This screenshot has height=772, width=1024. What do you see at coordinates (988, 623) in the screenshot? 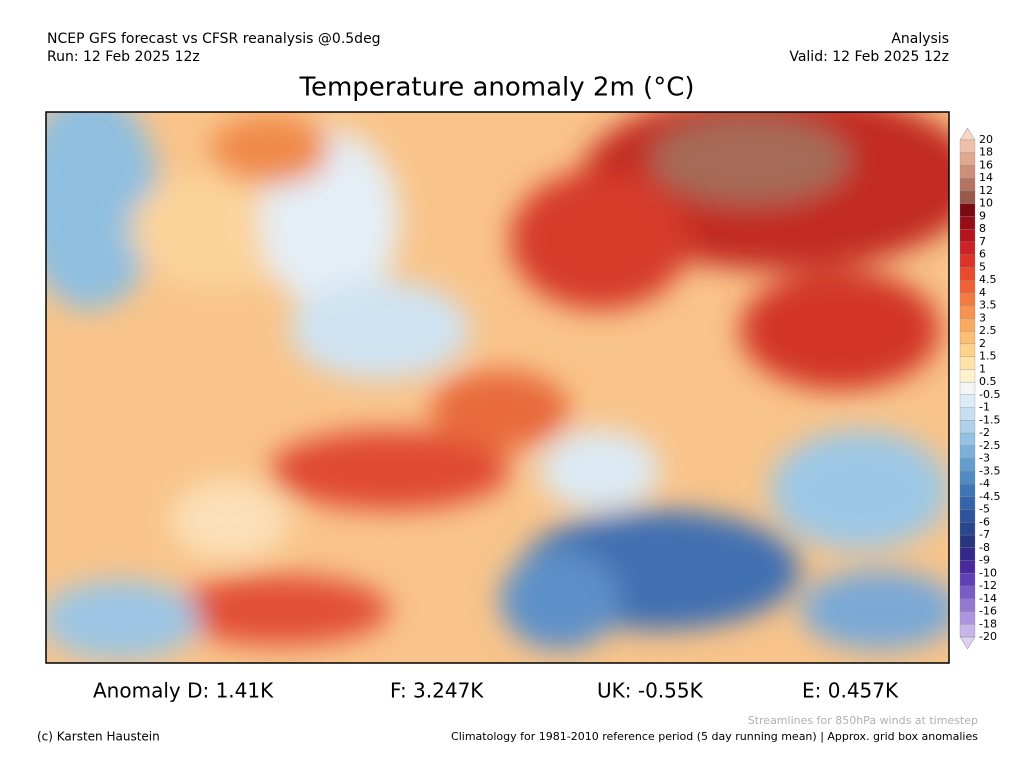
I see `colorbar-label: -18` at bounding box center [988, 623].